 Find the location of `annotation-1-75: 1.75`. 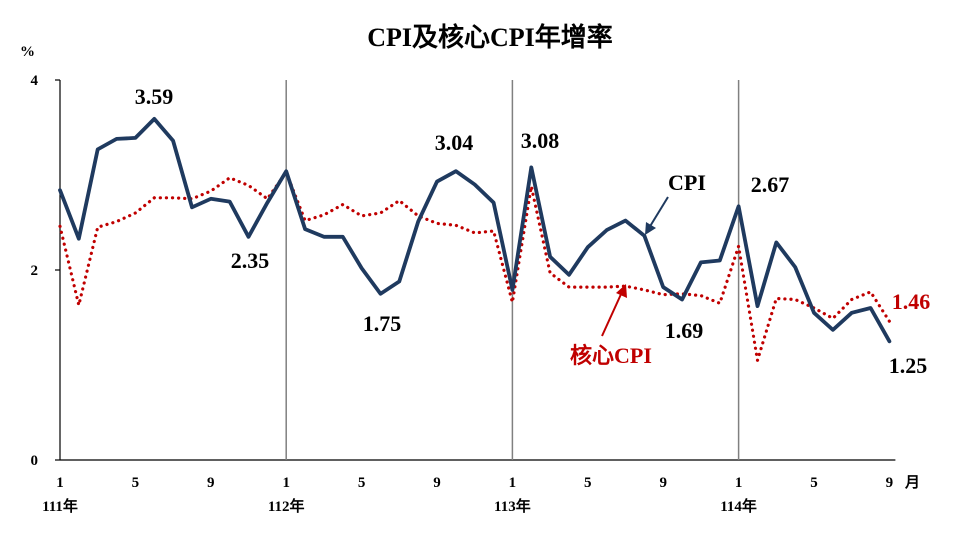

annotation-1-75: 1.75 is located at coordinates (382, 323).